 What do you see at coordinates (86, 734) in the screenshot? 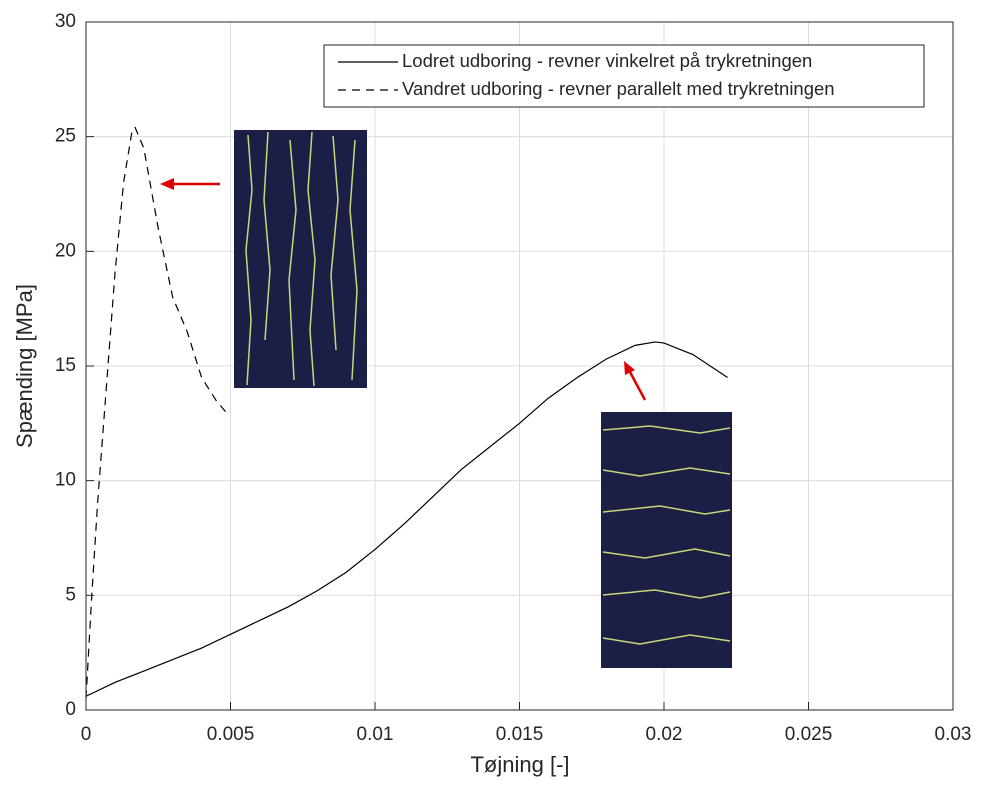
I see `x-tick-label: 0` at bounding box center [86, 734].